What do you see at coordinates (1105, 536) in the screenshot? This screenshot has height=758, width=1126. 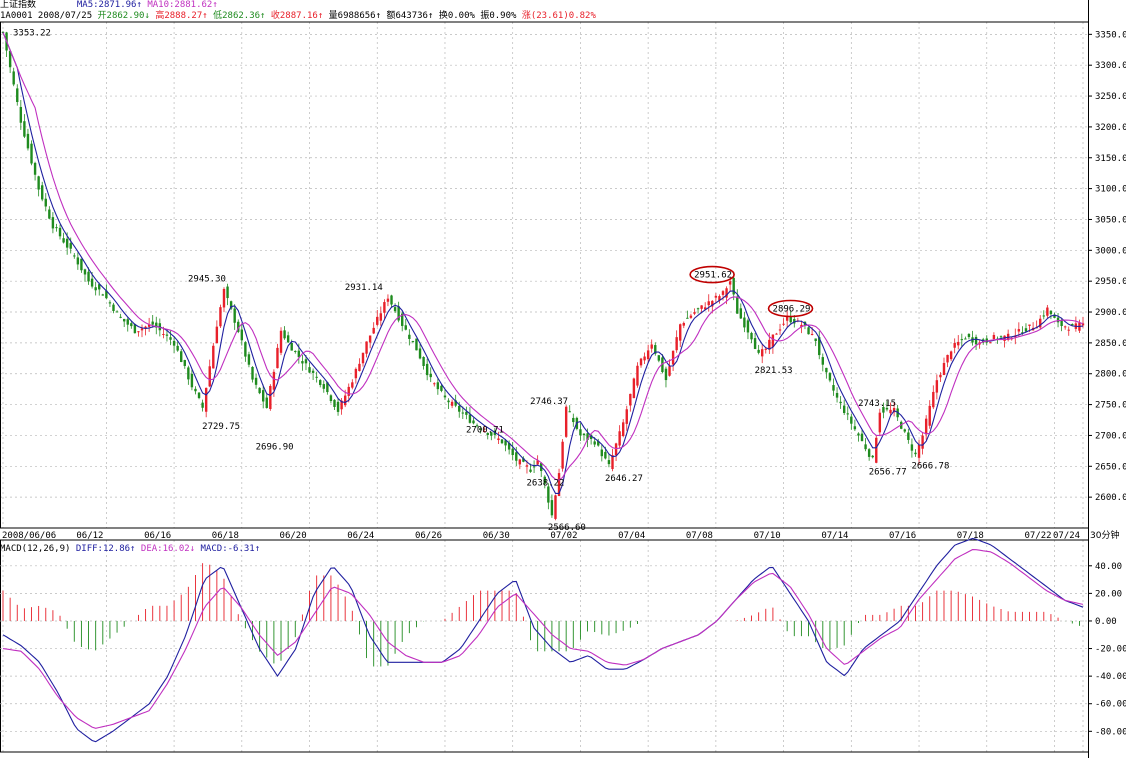 I see `period-label: 30分钟` at bounding box center [1105, 536].